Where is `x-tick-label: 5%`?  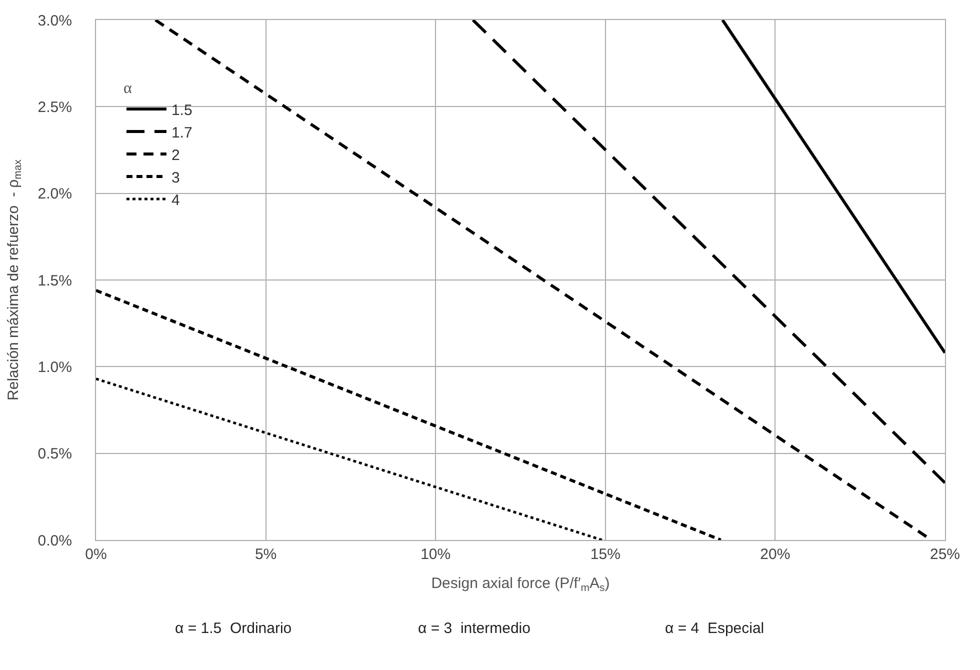
x-tick-label: 5% is located at coordinates (265, 554).